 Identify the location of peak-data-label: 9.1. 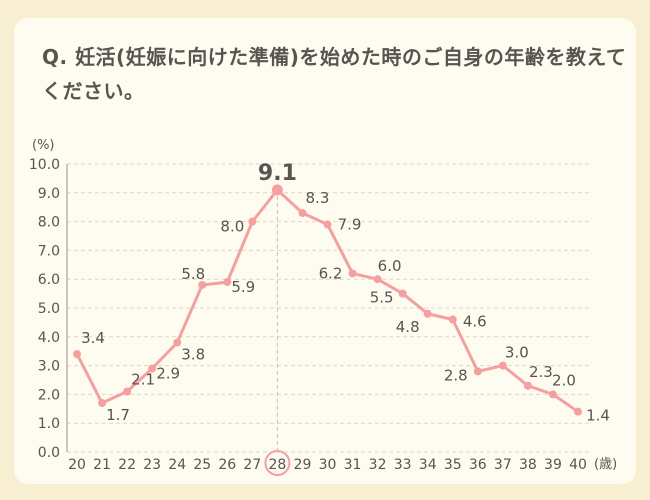
(277, 173).